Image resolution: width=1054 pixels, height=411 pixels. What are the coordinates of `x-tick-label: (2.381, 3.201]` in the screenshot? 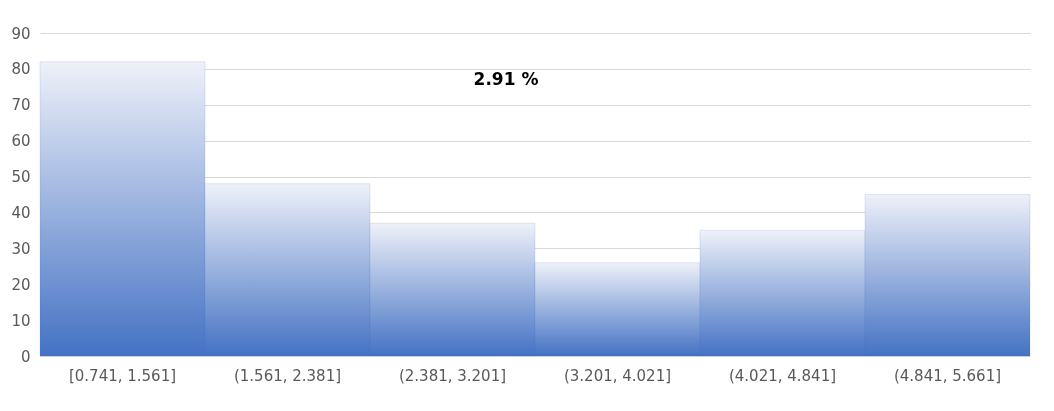 It's located at (452, 375).